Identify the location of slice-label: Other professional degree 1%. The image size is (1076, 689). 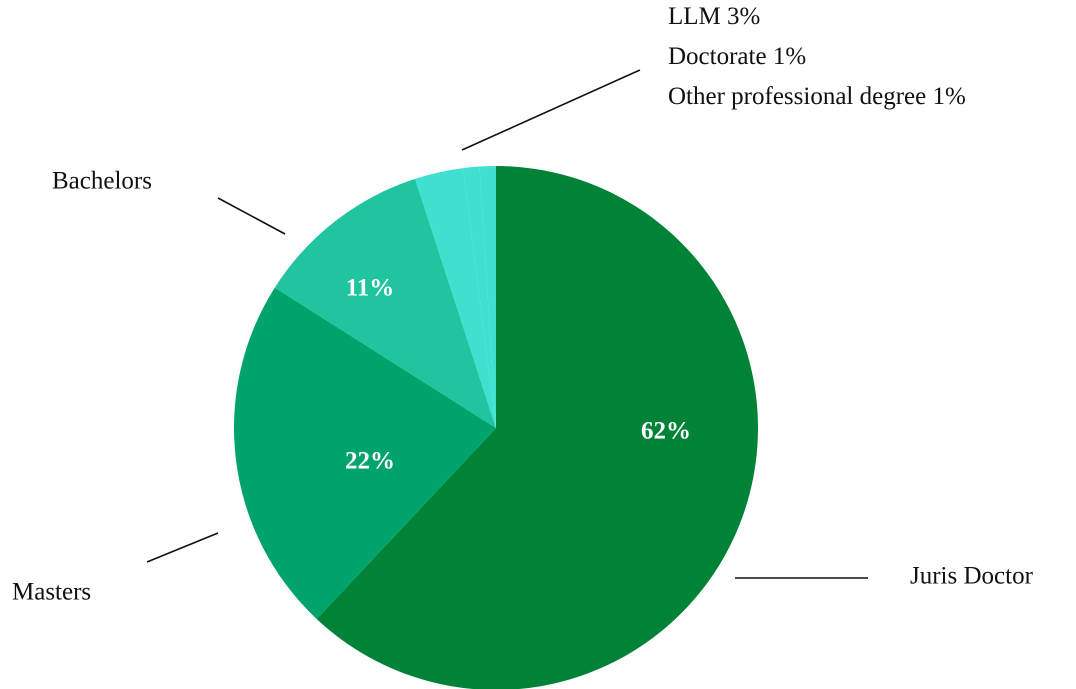
(817, 96).